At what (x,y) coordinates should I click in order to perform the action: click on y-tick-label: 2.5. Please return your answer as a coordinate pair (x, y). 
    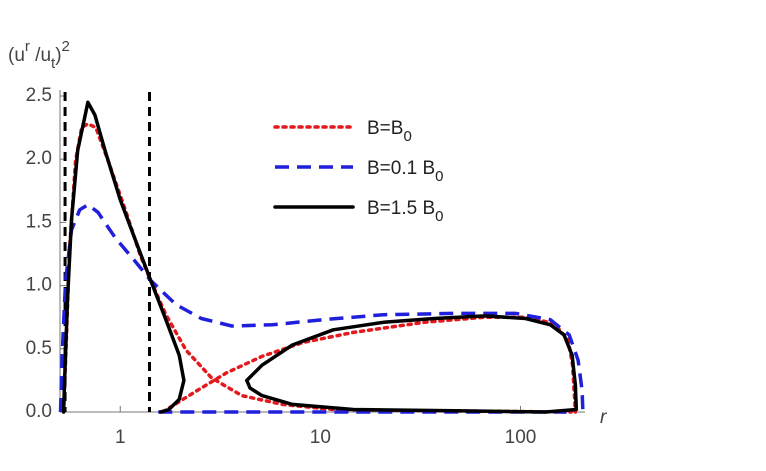
    Looking at the image, I should click on (39, 95).